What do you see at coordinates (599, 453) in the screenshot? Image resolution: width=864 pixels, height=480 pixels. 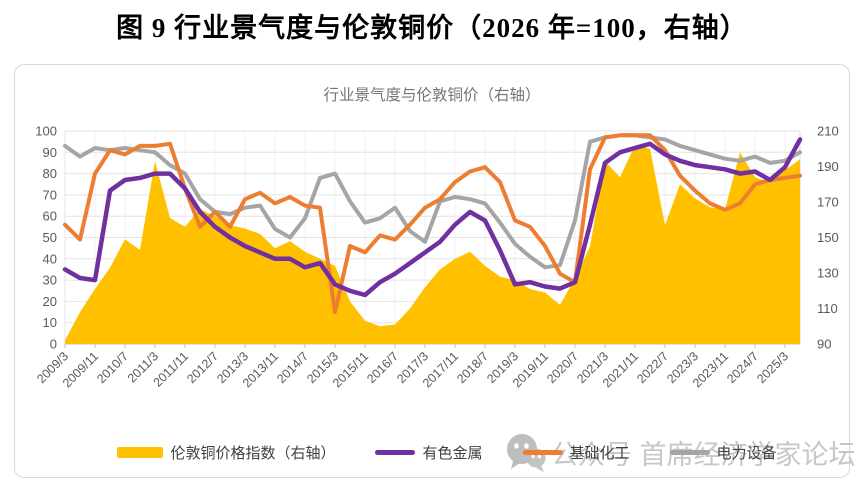 I see `legend-label-chemicals: 基础化工` at bounding box center [599, 453].